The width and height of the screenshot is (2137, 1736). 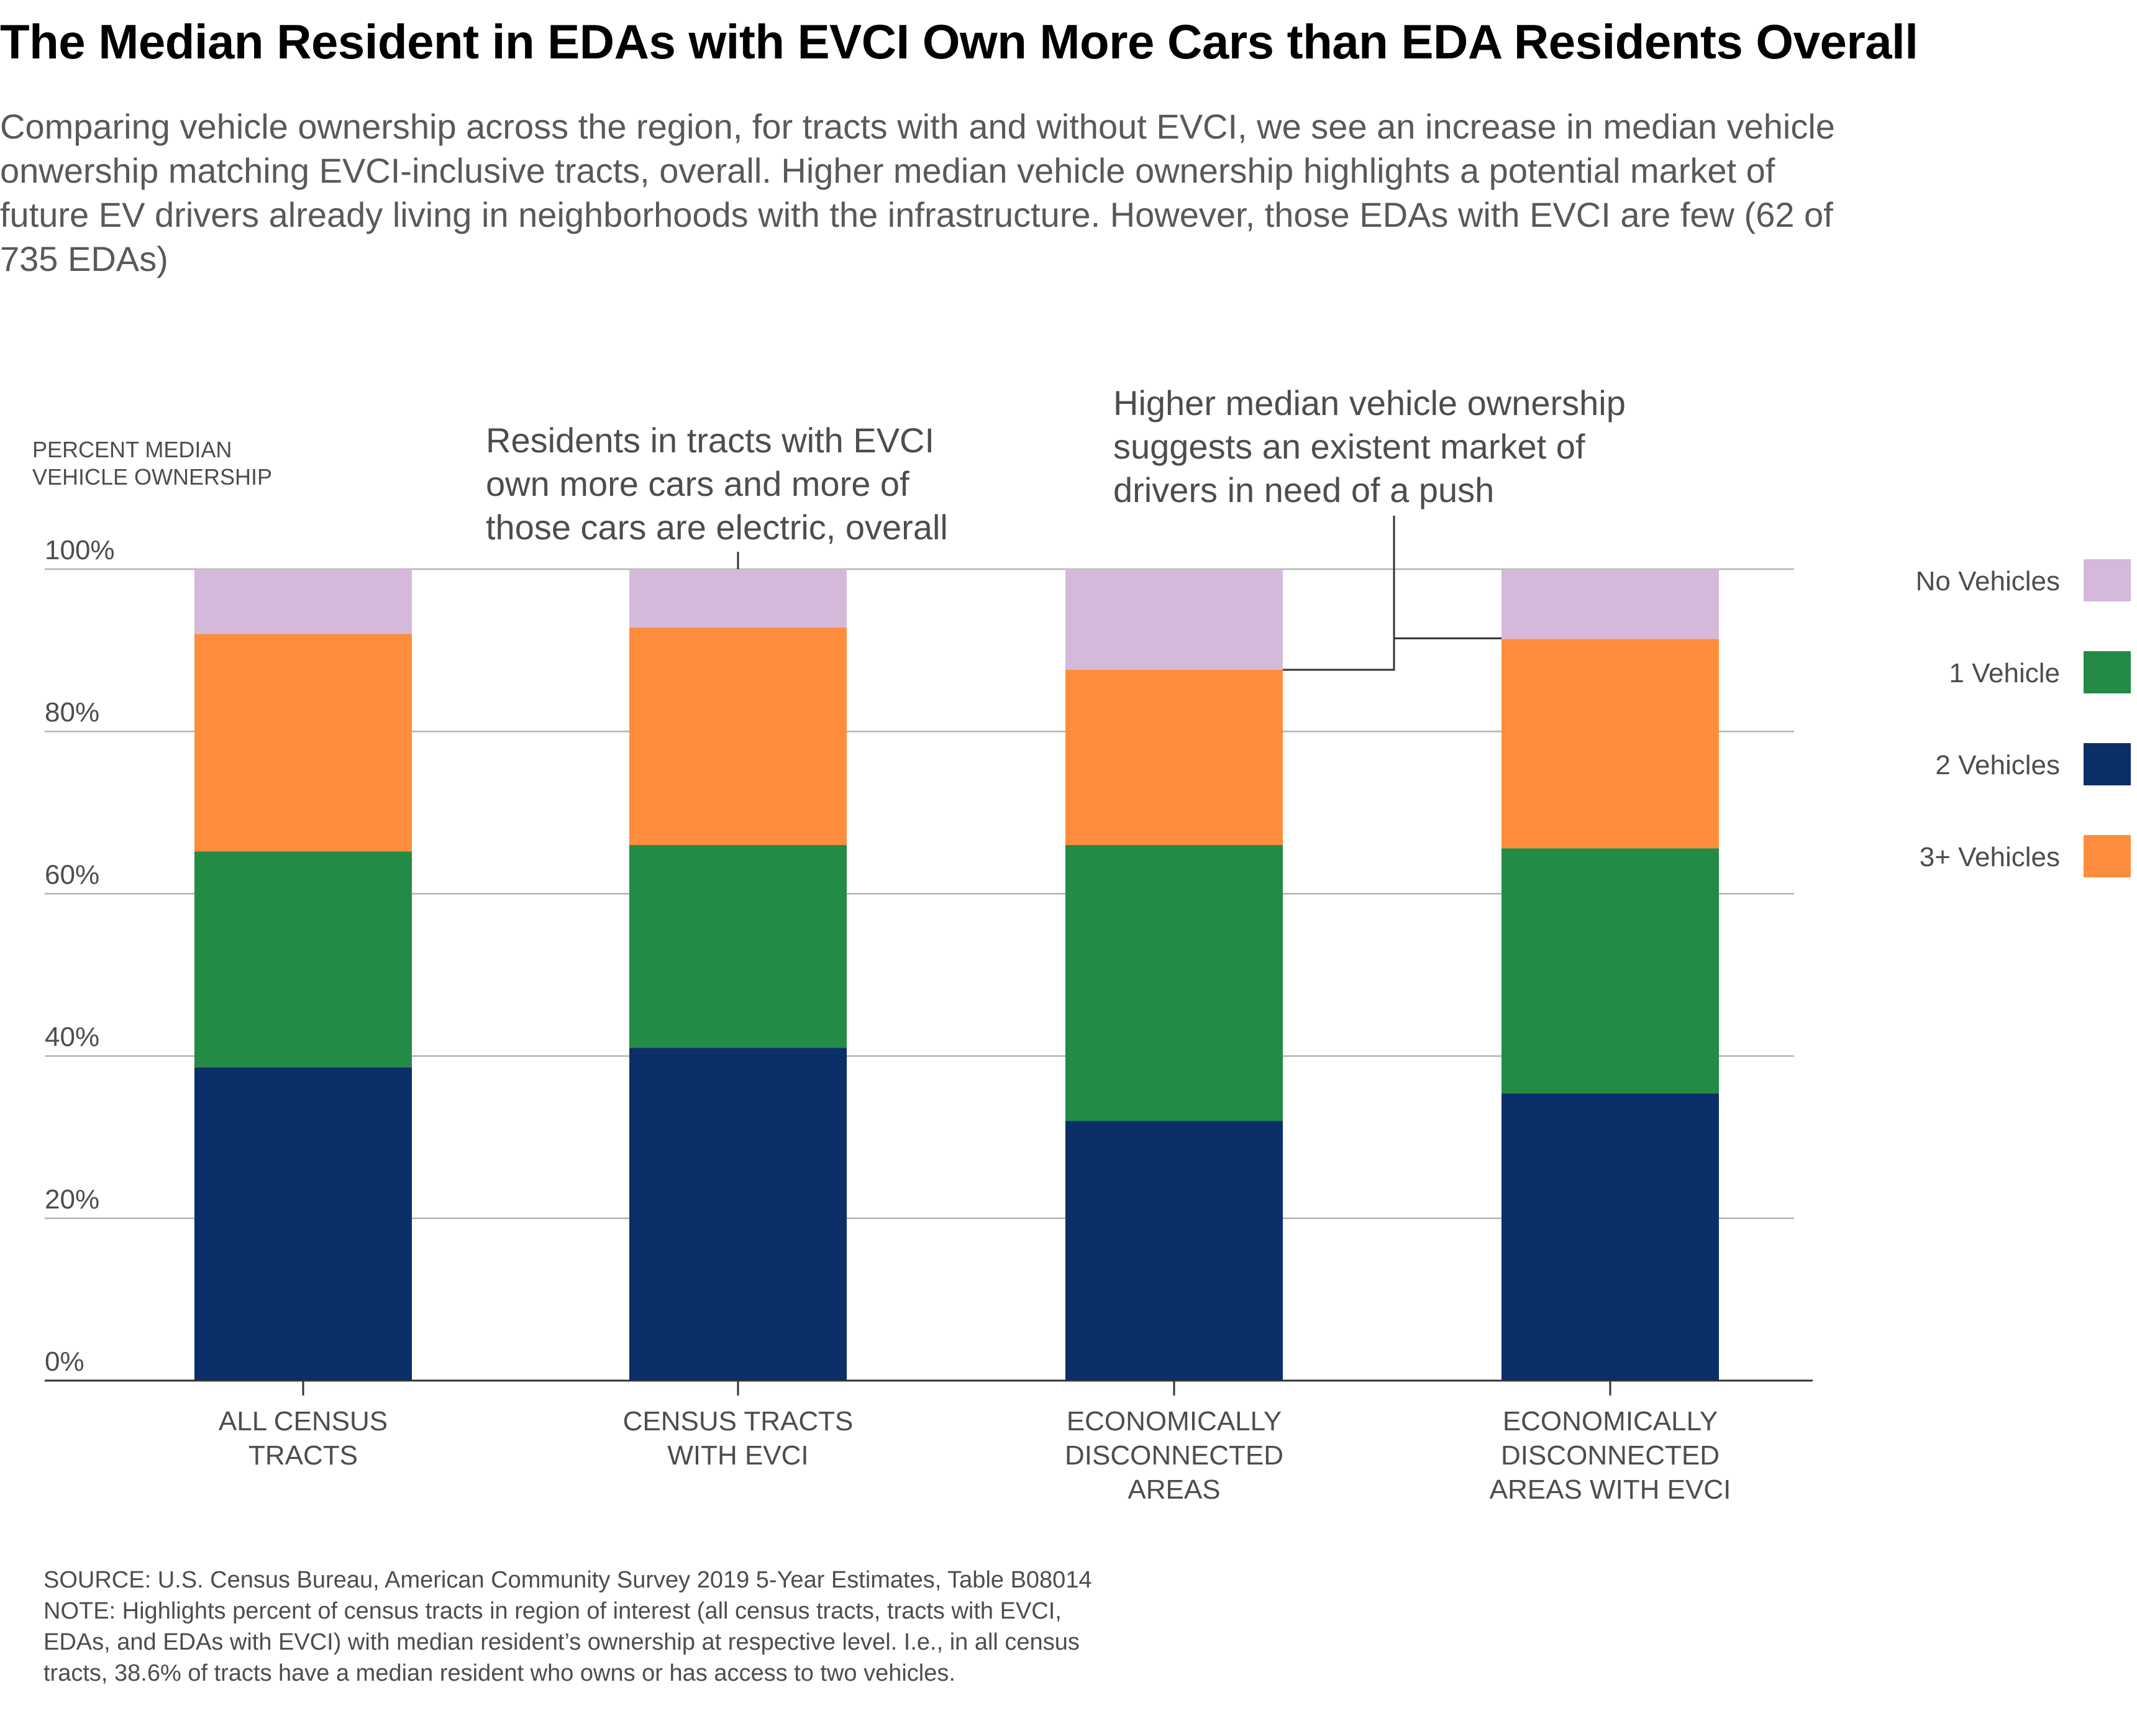 What do you see at coordinates (2004, 673) in the screenshot?
I see `legend-label: 1 Vehicle` at bounding box center [2004, 673].